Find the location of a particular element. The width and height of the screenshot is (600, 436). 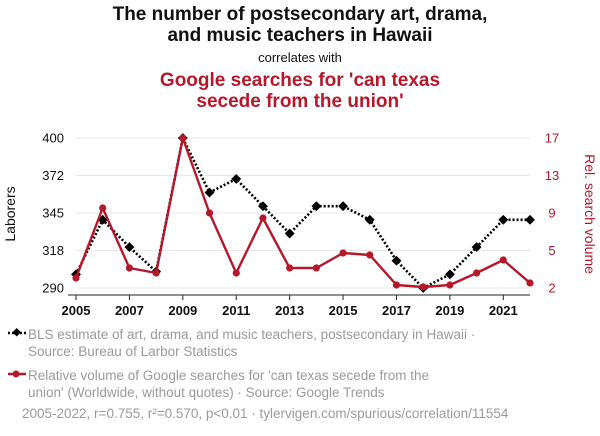

x-tick-label: 2015 is located at coordinates (343, 310).